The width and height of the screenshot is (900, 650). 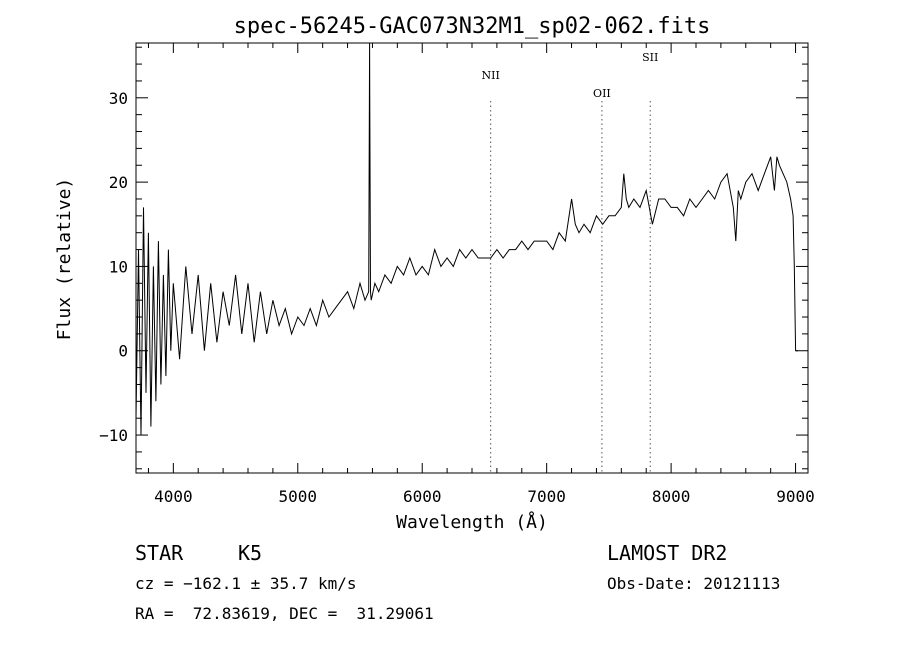 What do you see at coordinates (64, 259) in the screenshot?
I see `y-axis-label: Flux (relative)` at bounding box center [64, 259].